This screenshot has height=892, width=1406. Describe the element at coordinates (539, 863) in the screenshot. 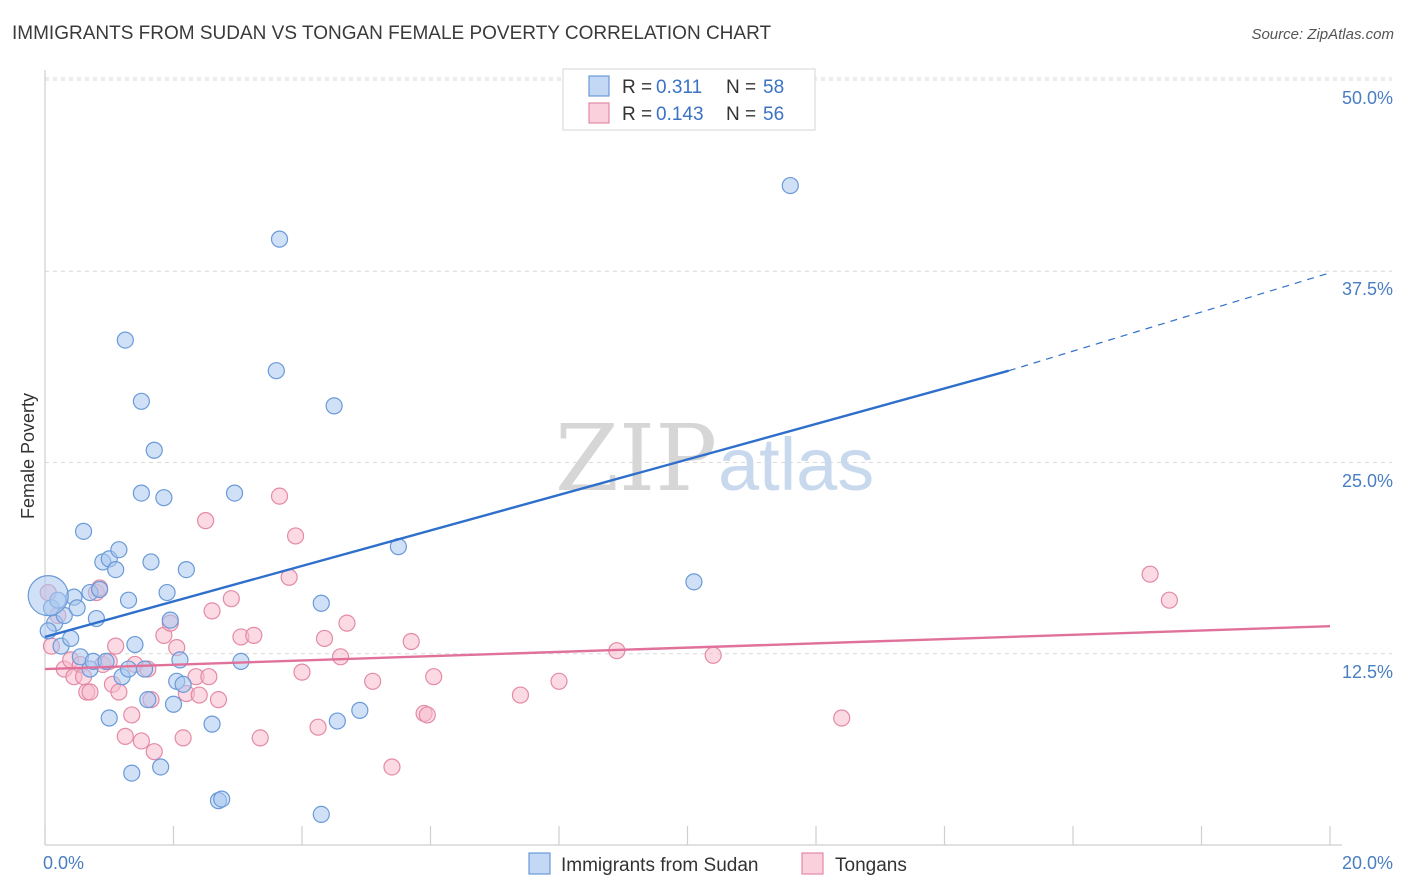

I see `bottom-legend-swatch-sudan` at that location.